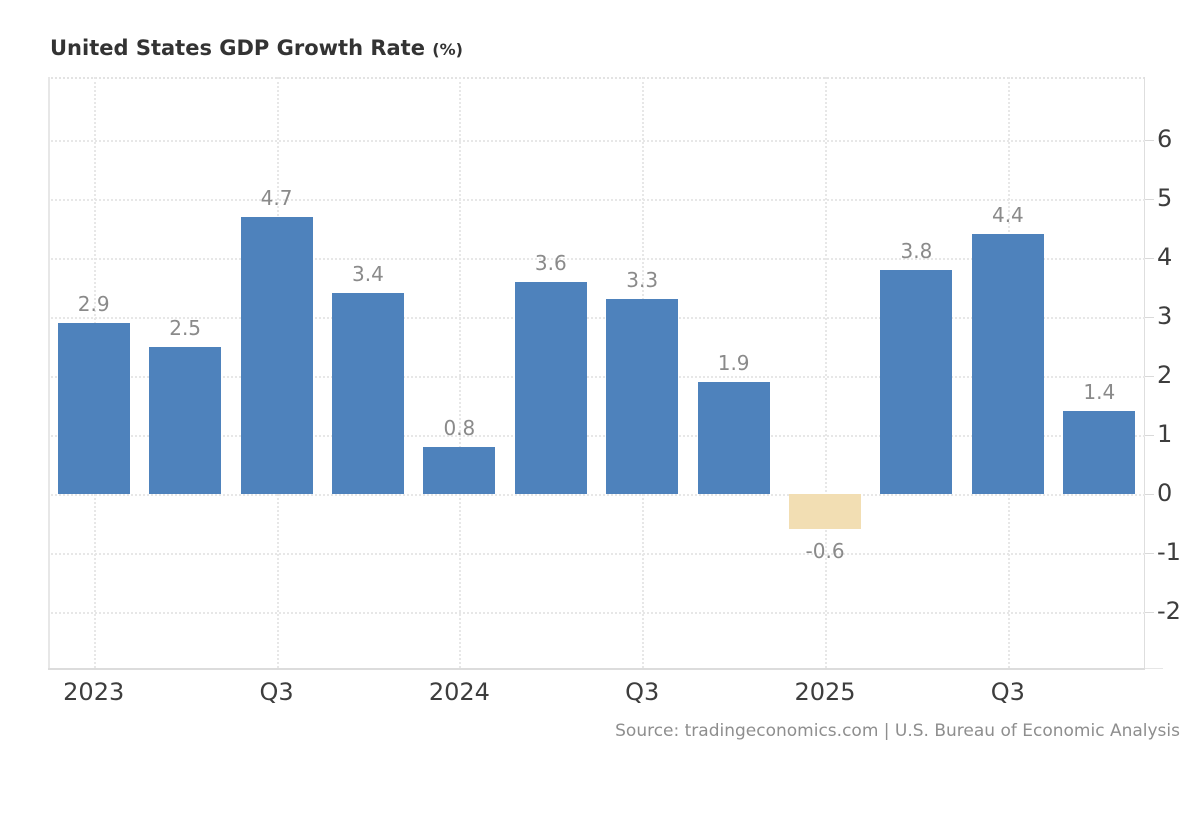  What do you see at coordinates (276, 197) in the screenshot?
I see `bar-value-label: 4.7` at bounding box center [276, 197].